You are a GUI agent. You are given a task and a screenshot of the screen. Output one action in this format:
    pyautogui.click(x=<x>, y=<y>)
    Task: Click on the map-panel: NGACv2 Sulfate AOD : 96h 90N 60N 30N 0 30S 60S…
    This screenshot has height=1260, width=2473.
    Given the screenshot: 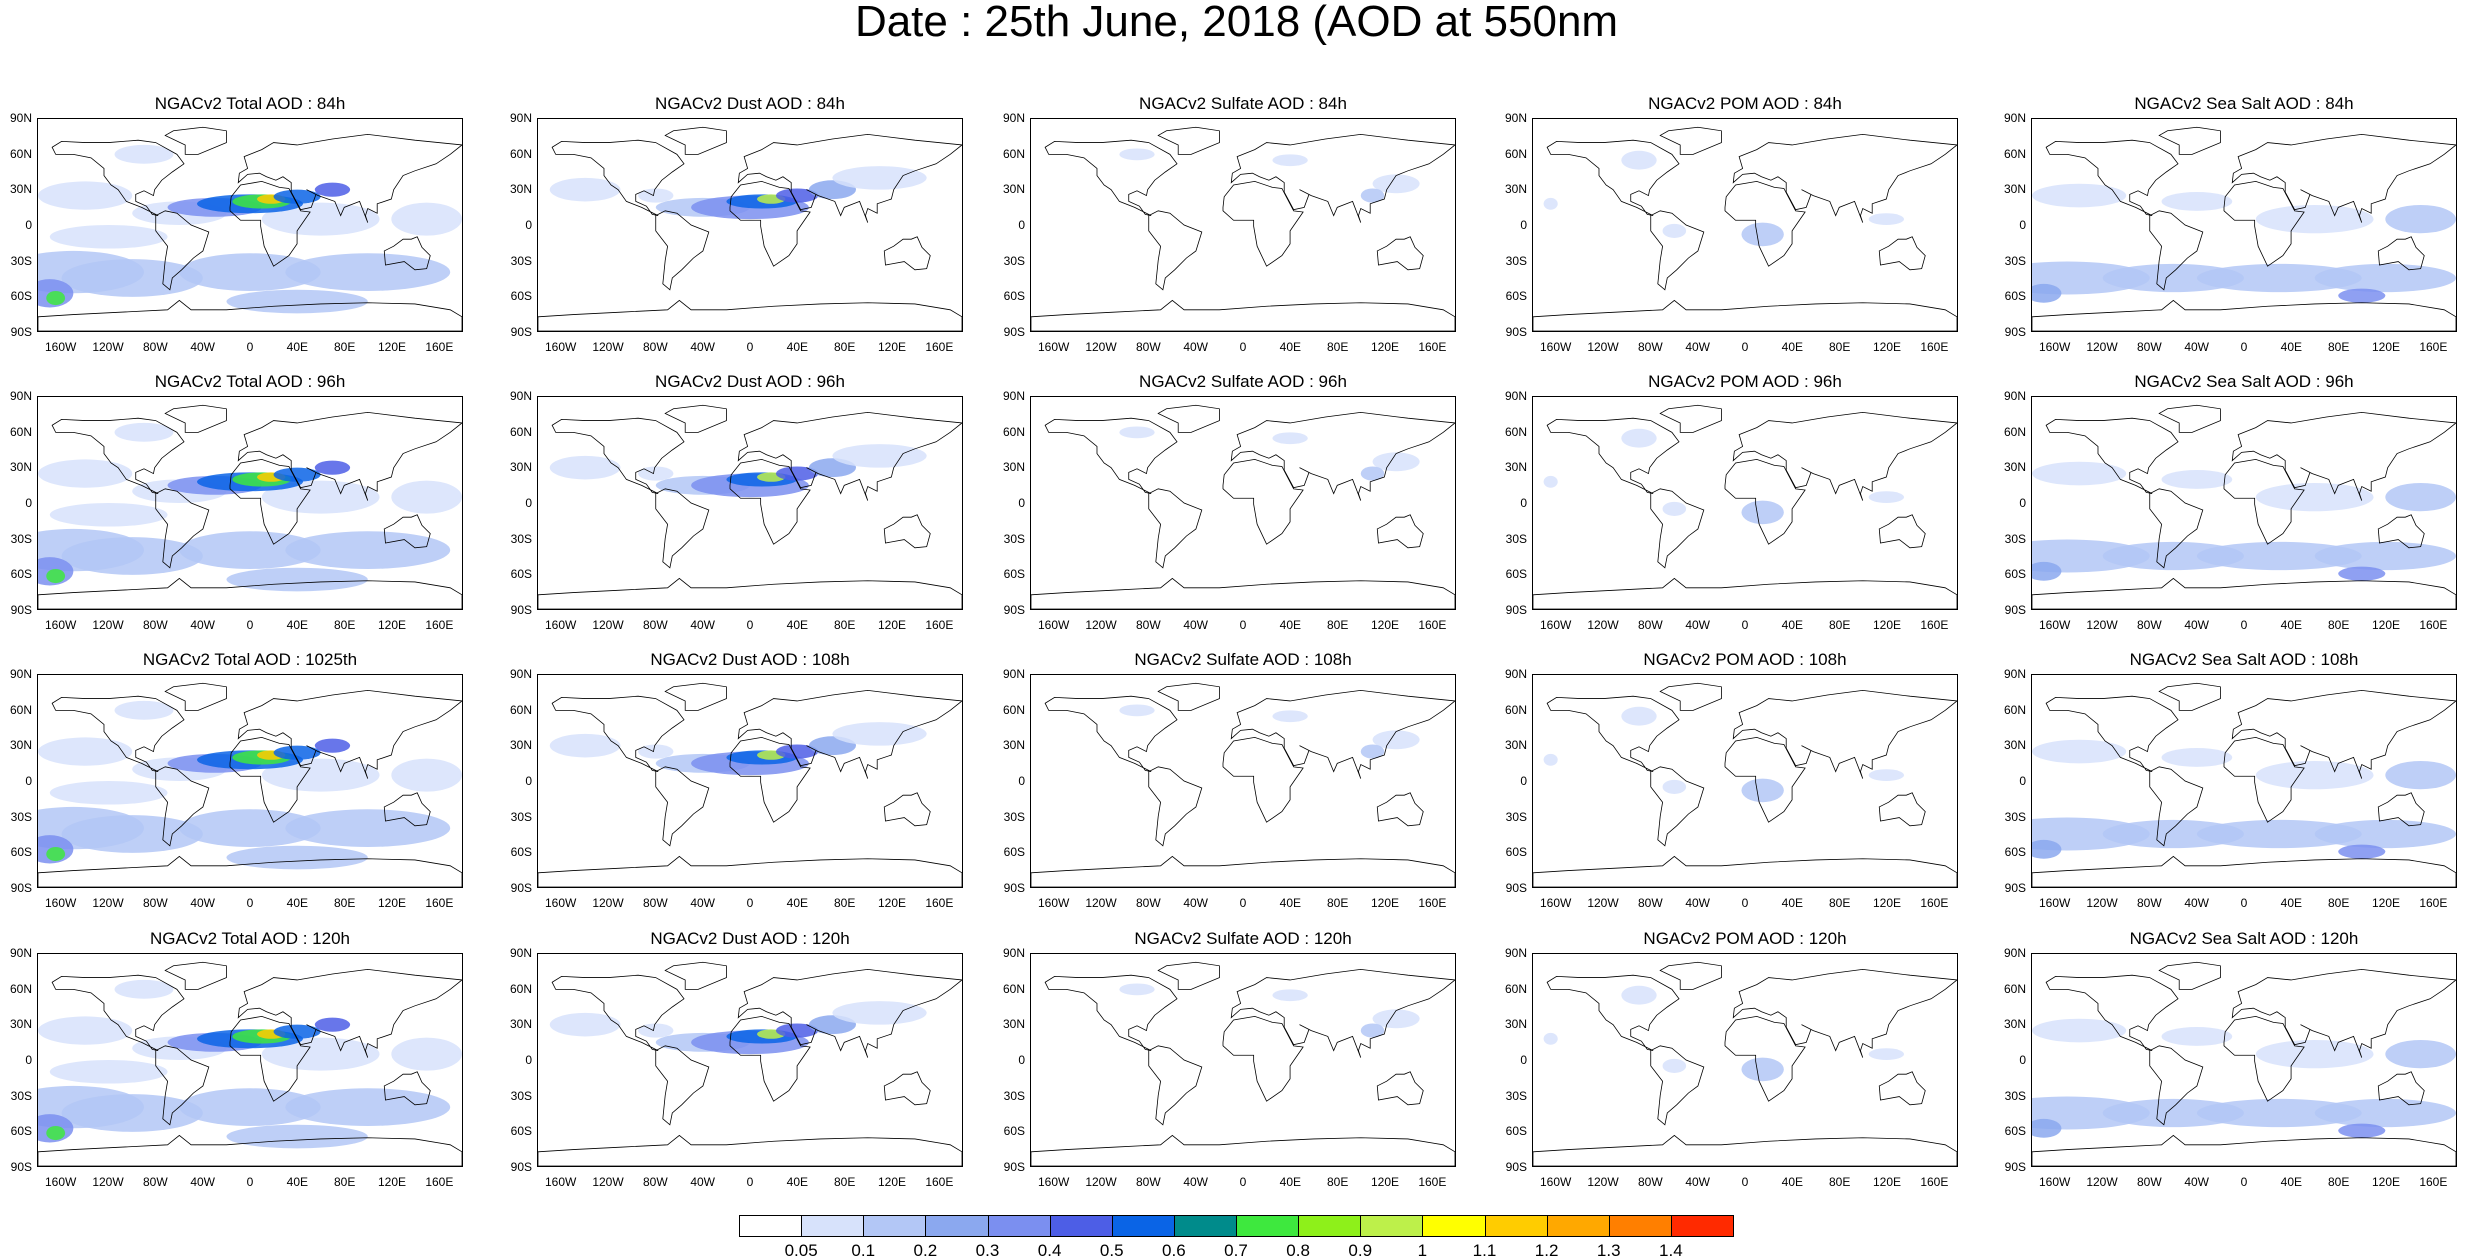 What is the action you would take?
    pyautogui.click(x=1243, y=509)
    